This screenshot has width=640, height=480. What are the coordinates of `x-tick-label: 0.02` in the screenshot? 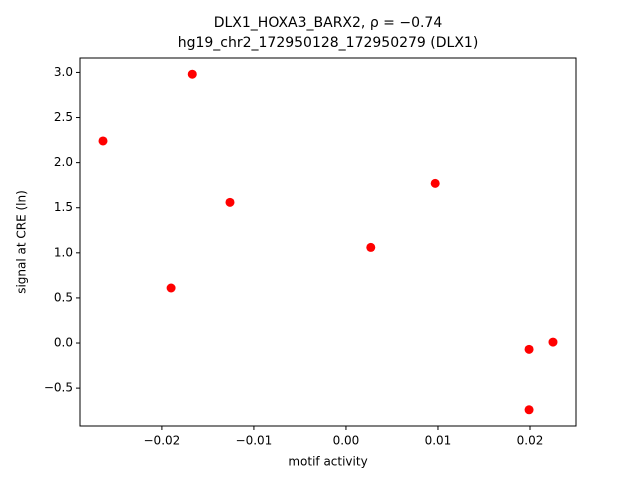 It's located at (530, 441).